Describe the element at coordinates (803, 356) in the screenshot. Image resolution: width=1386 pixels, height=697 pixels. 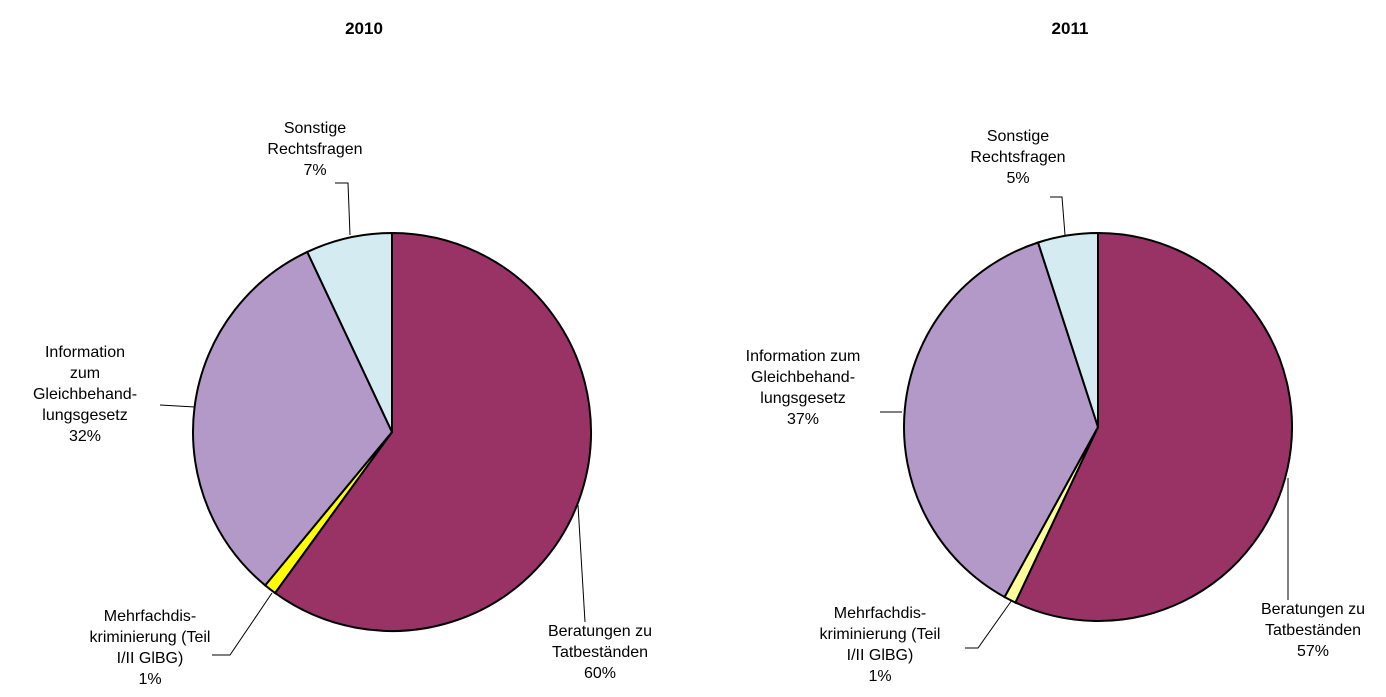
I see `slice-label: Information zum` at that location.